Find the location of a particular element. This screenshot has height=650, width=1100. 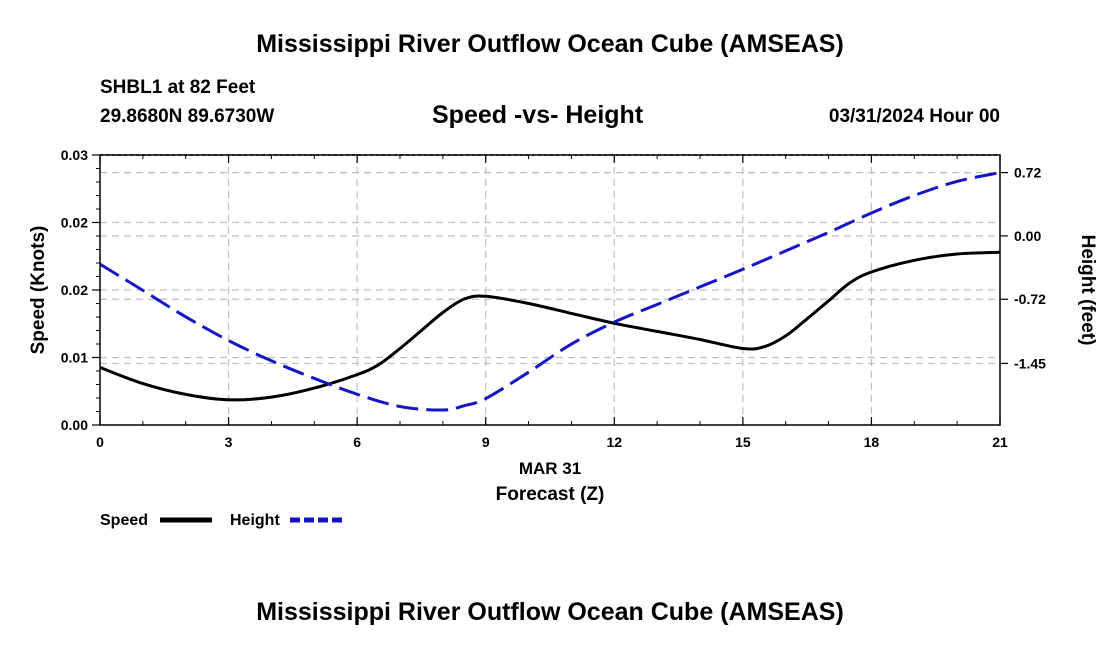

y2-tick-label: 0.00 is located at coordinates (1027, 236).